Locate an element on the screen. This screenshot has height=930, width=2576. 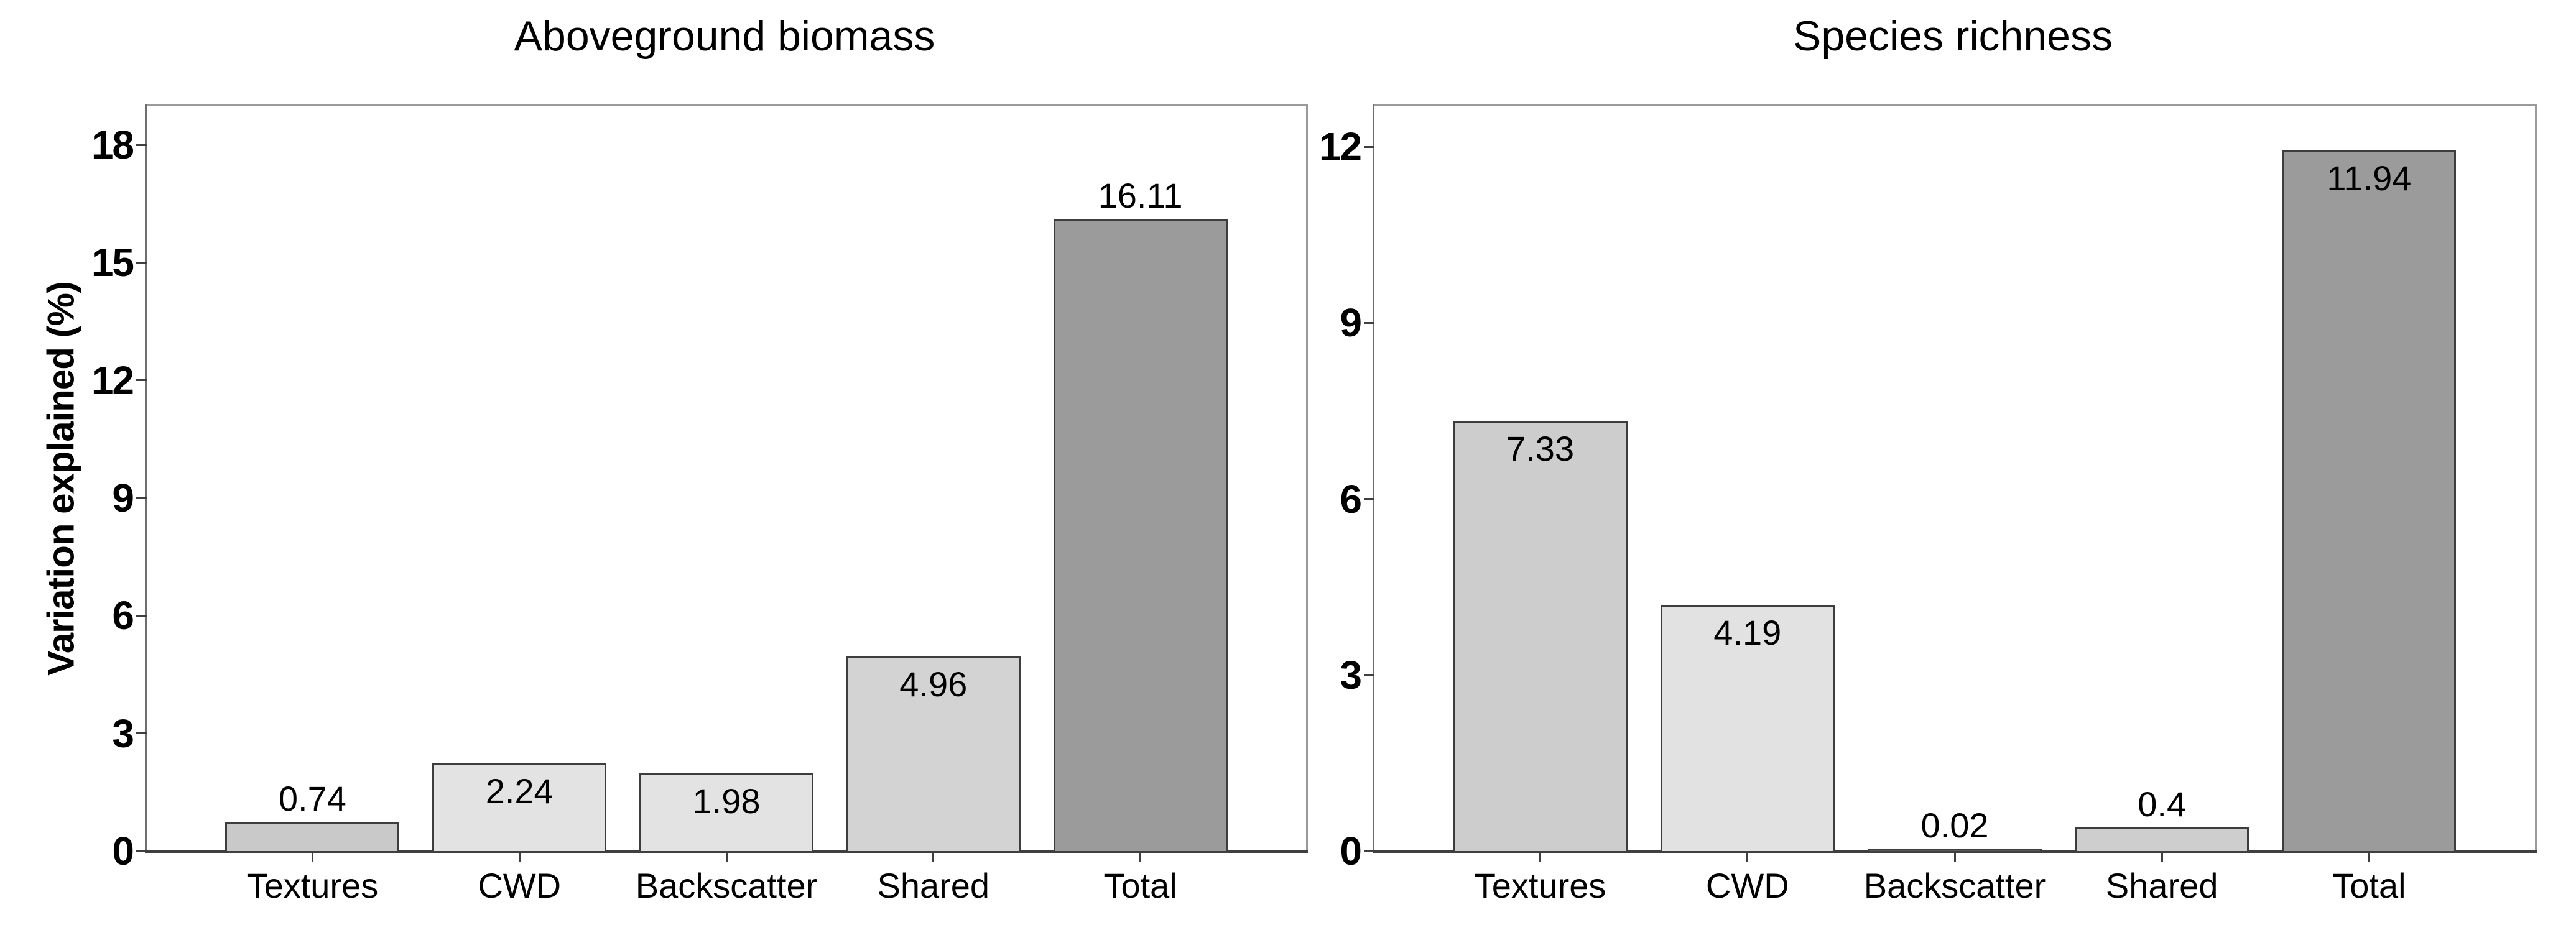
bar: 16.11 is located at coordinates (1140, 514).